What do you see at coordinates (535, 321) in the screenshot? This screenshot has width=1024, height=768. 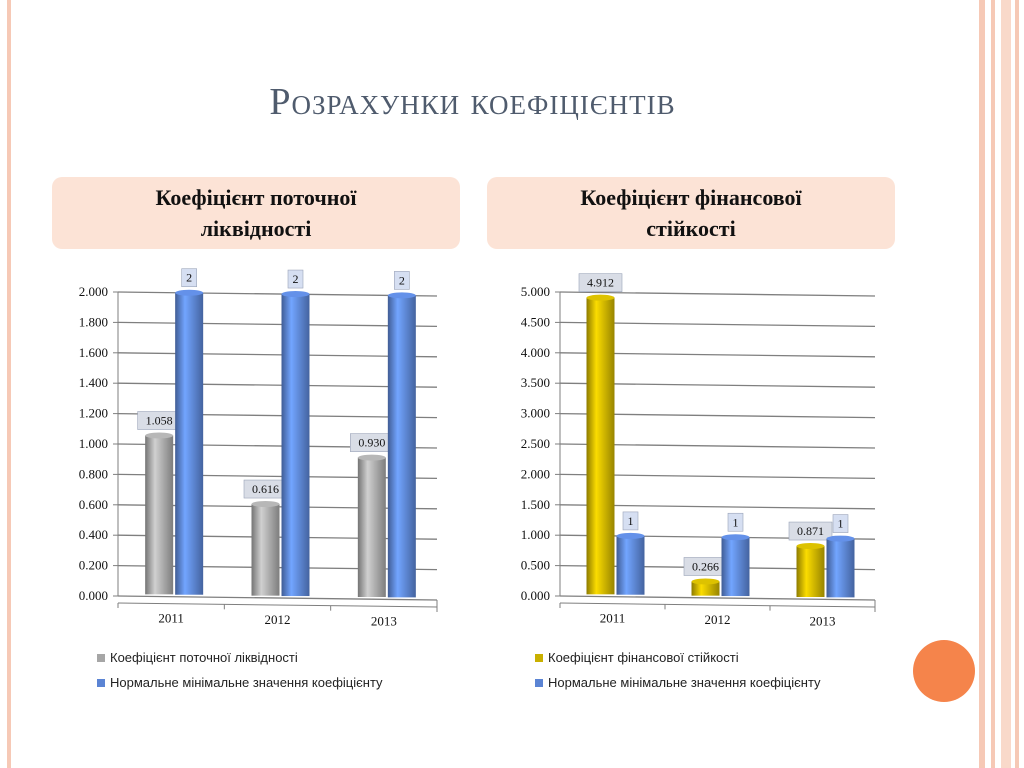 I see `y-tick-label: 4.500` at bounding box center [535, 321].